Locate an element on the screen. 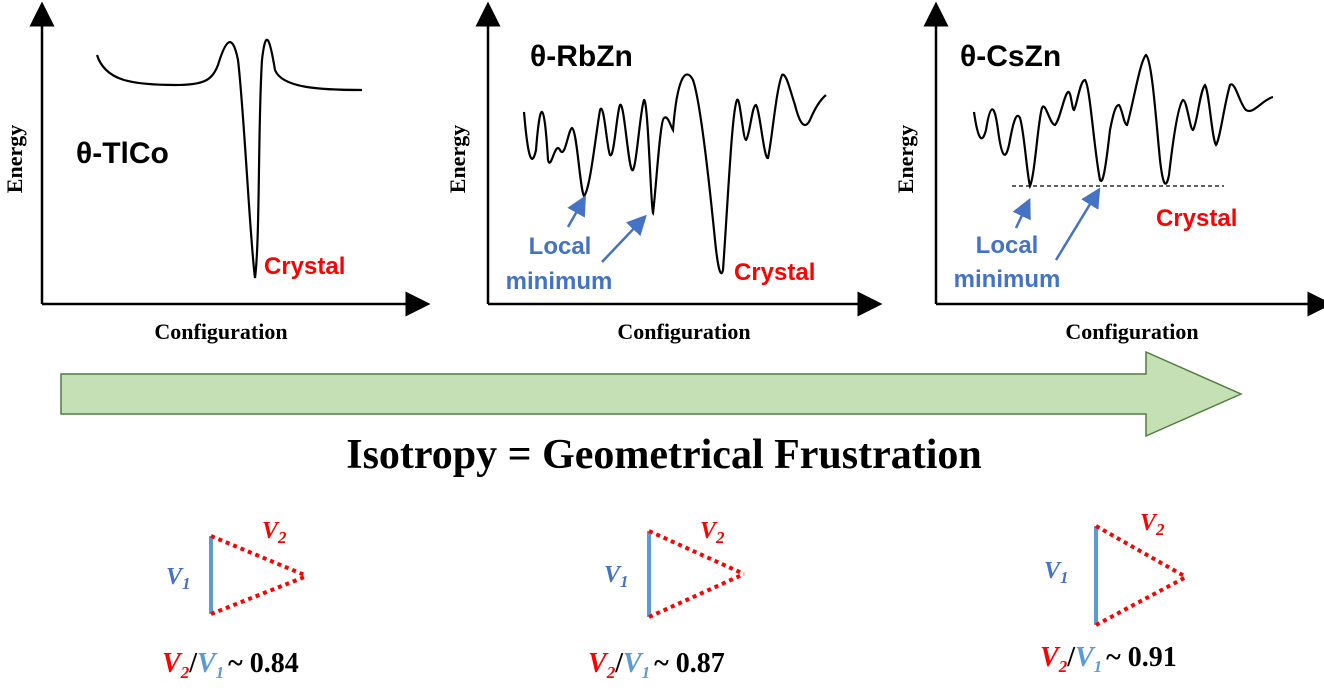 The height and width of the screenshot is (693, 1324). trend-arrow is located at coordinates (651, 394).